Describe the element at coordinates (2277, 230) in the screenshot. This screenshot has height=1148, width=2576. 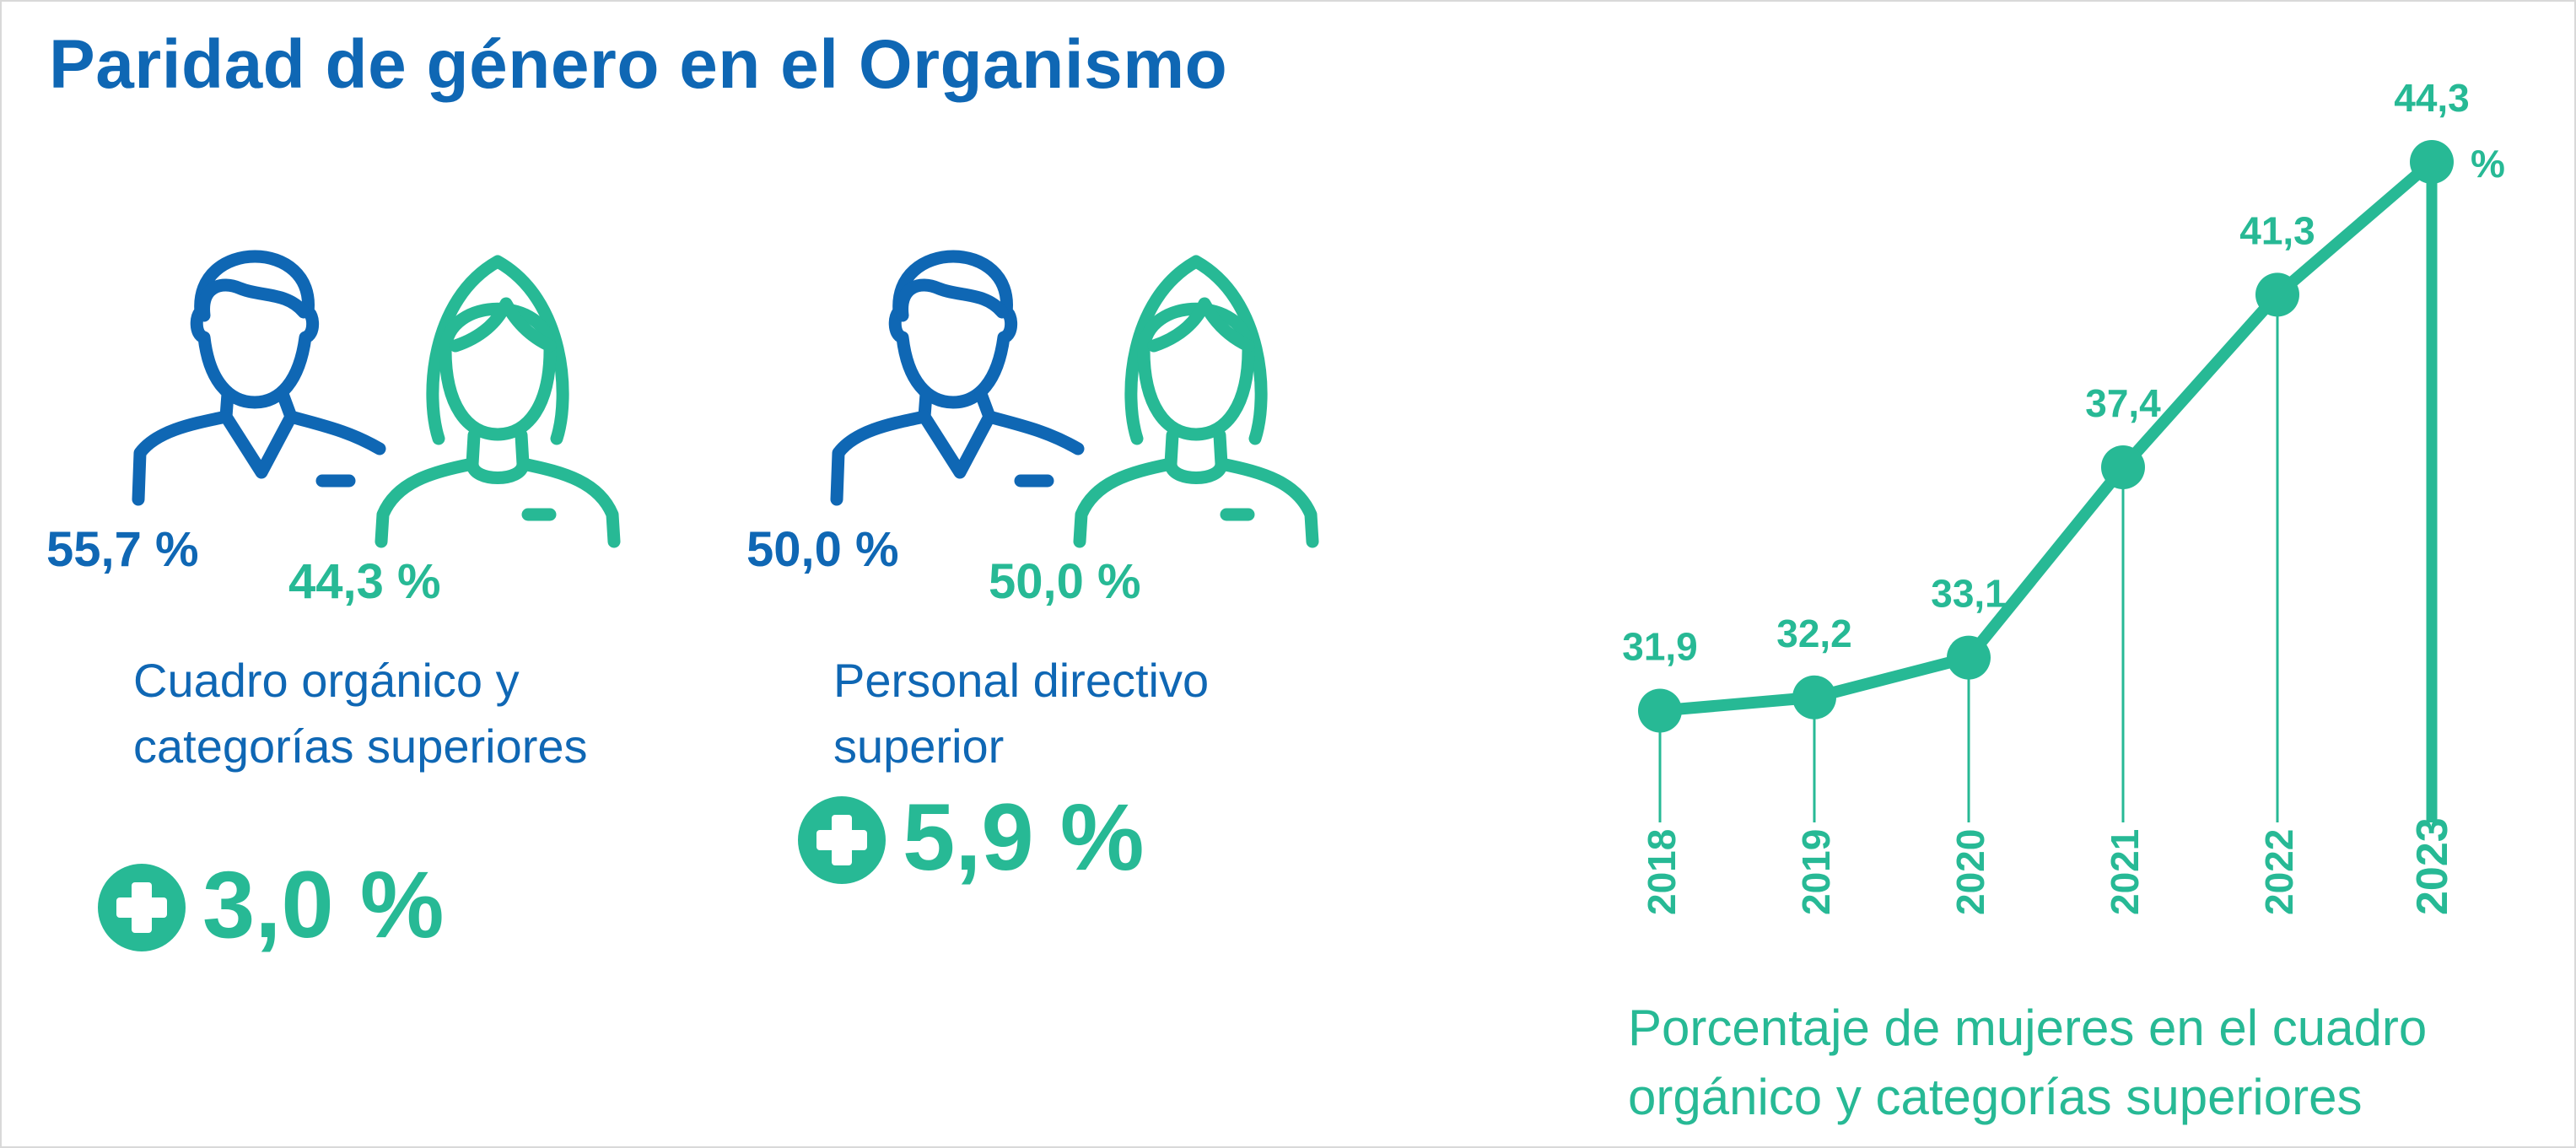
I see `value-label: 41,3` at that location.